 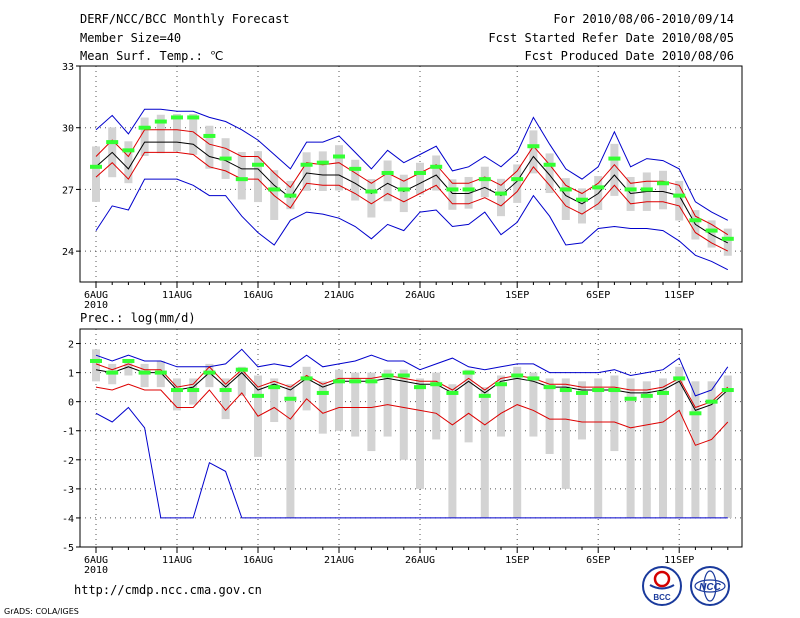 I want to click on xtick-label: 1SEP, so click(x=517, y=560).